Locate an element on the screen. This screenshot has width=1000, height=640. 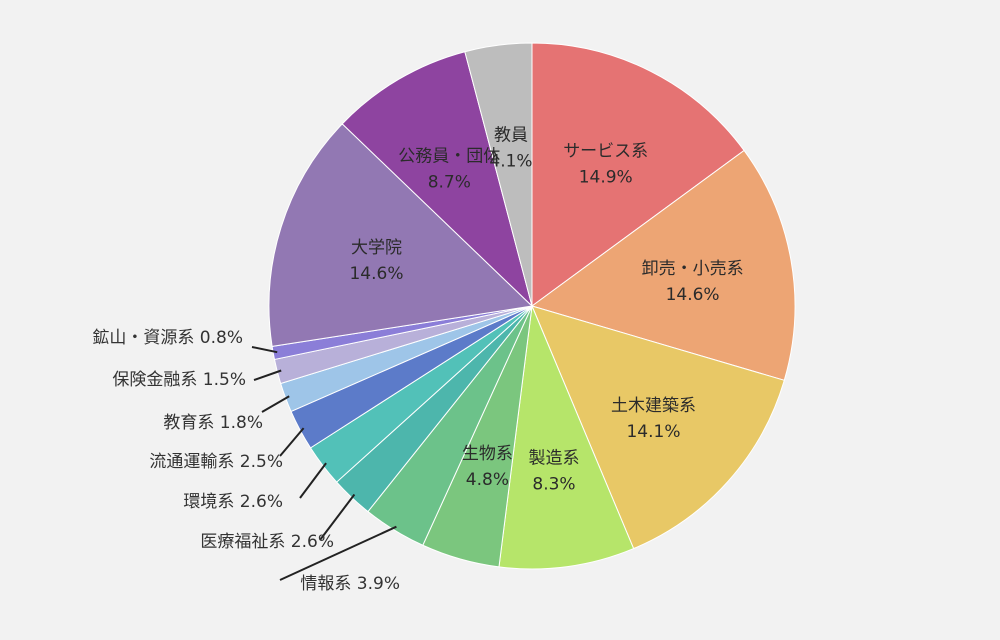
slice-label: 製造系 is located at coordinates (554, 459).